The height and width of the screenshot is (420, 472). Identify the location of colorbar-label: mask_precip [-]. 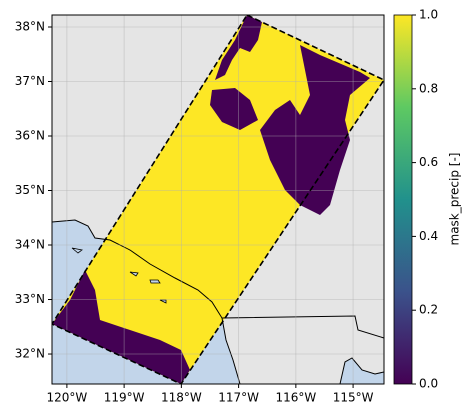
(455, 199).